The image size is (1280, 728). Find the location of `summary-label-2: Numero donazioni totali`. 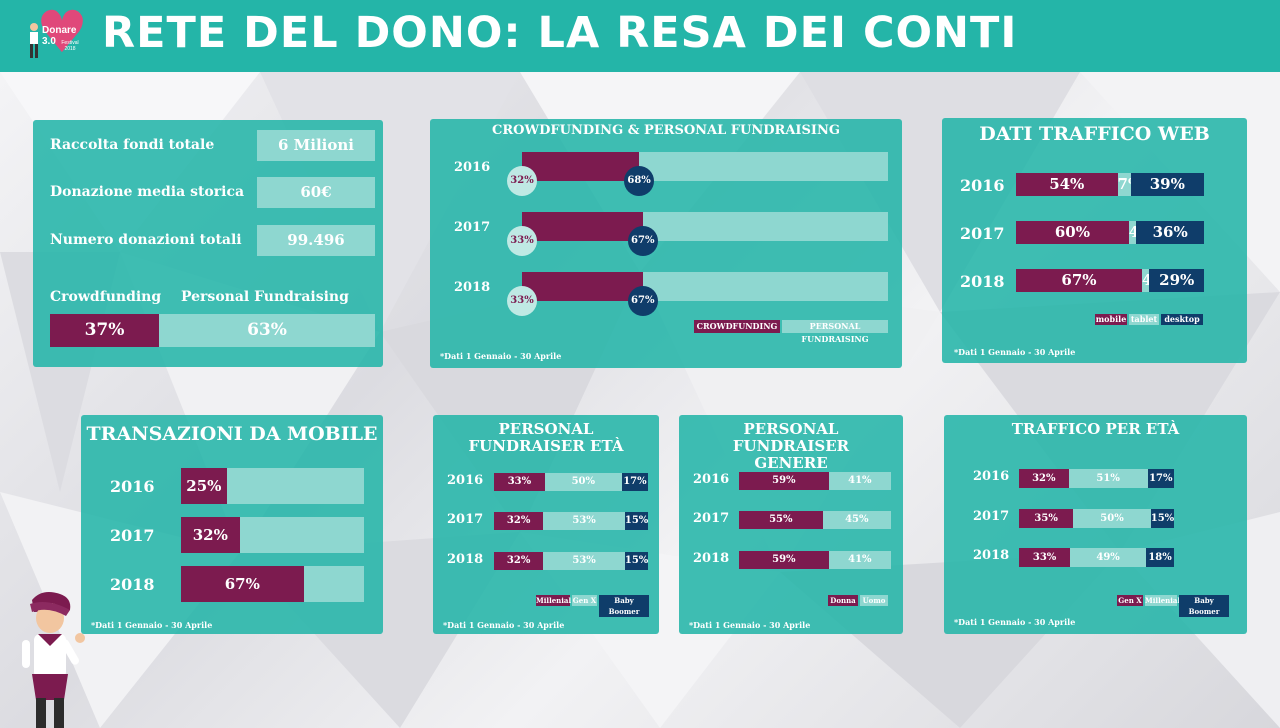

summary-label-2: Numero donazioni totali is located at coordinates (146, 240).